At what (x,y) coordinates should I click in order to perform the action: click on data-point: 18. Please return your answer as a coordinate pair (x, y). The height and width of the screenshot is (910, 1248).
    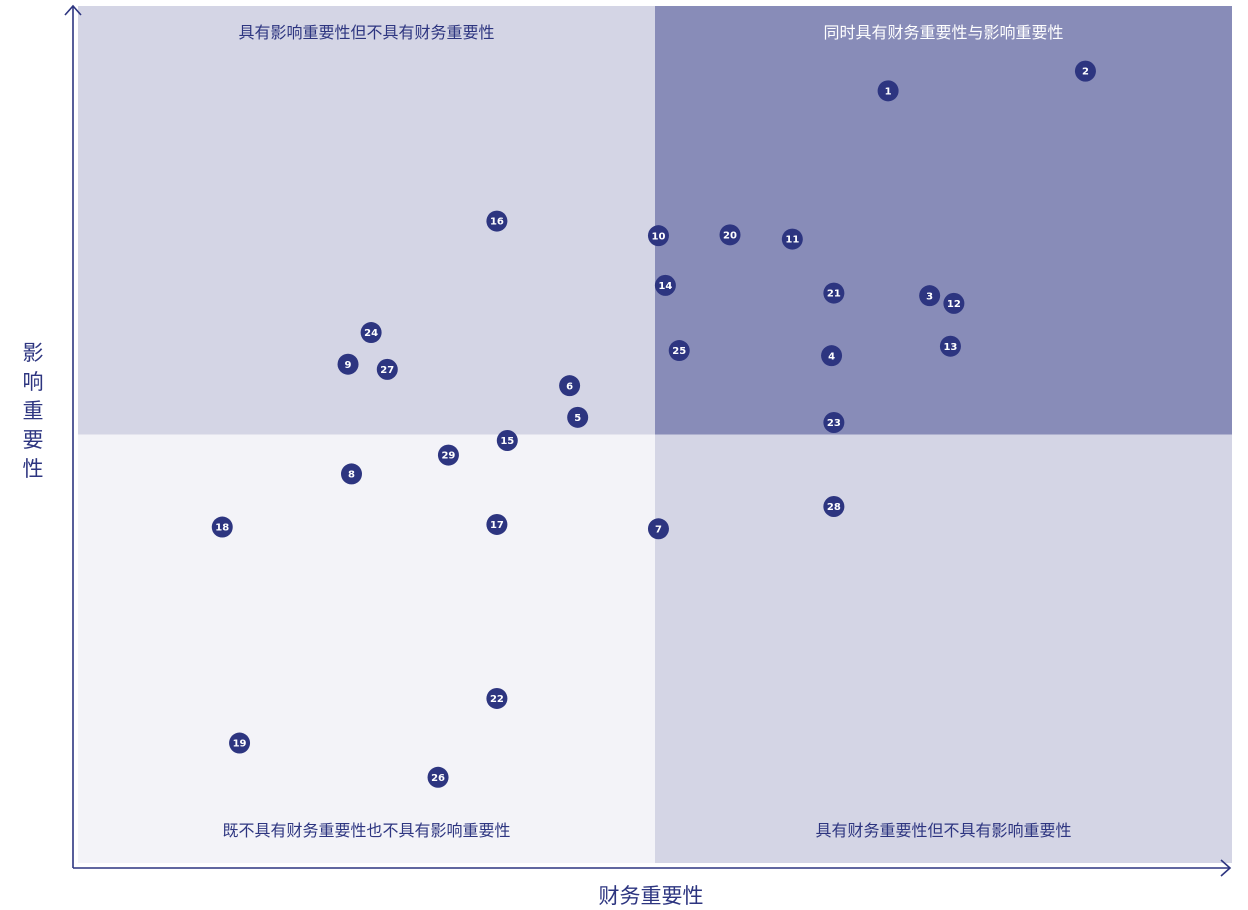
    Looking at the image, I should click on (222, 527).